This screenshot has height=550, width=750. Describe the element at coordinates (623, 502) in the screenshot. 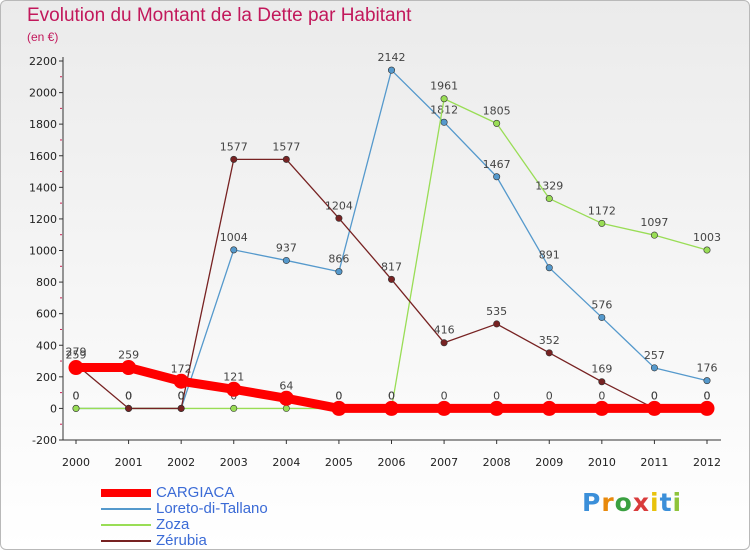

I see `logo-letter: o` at that location.